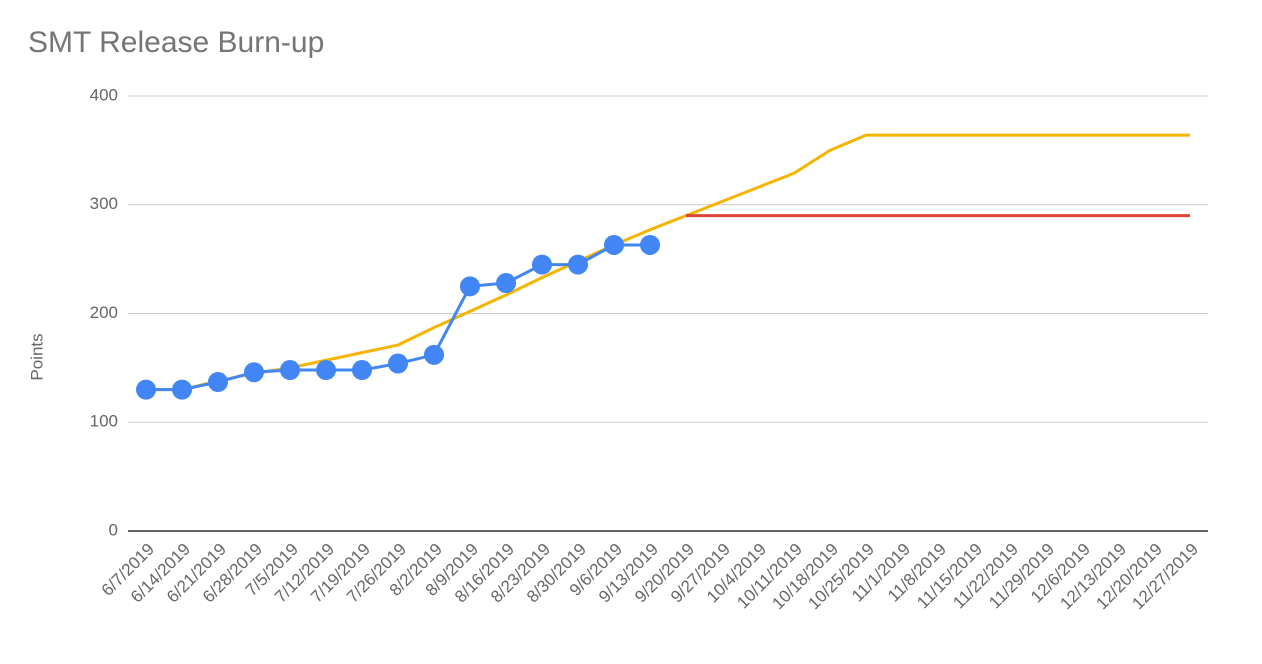 Image resolution: width=1262 pixels, height=664 pixels. What do you see at coordinates (113, 529) in the screenshot?
I see `y-tick-label: 0` at bounding box center [113, 529].